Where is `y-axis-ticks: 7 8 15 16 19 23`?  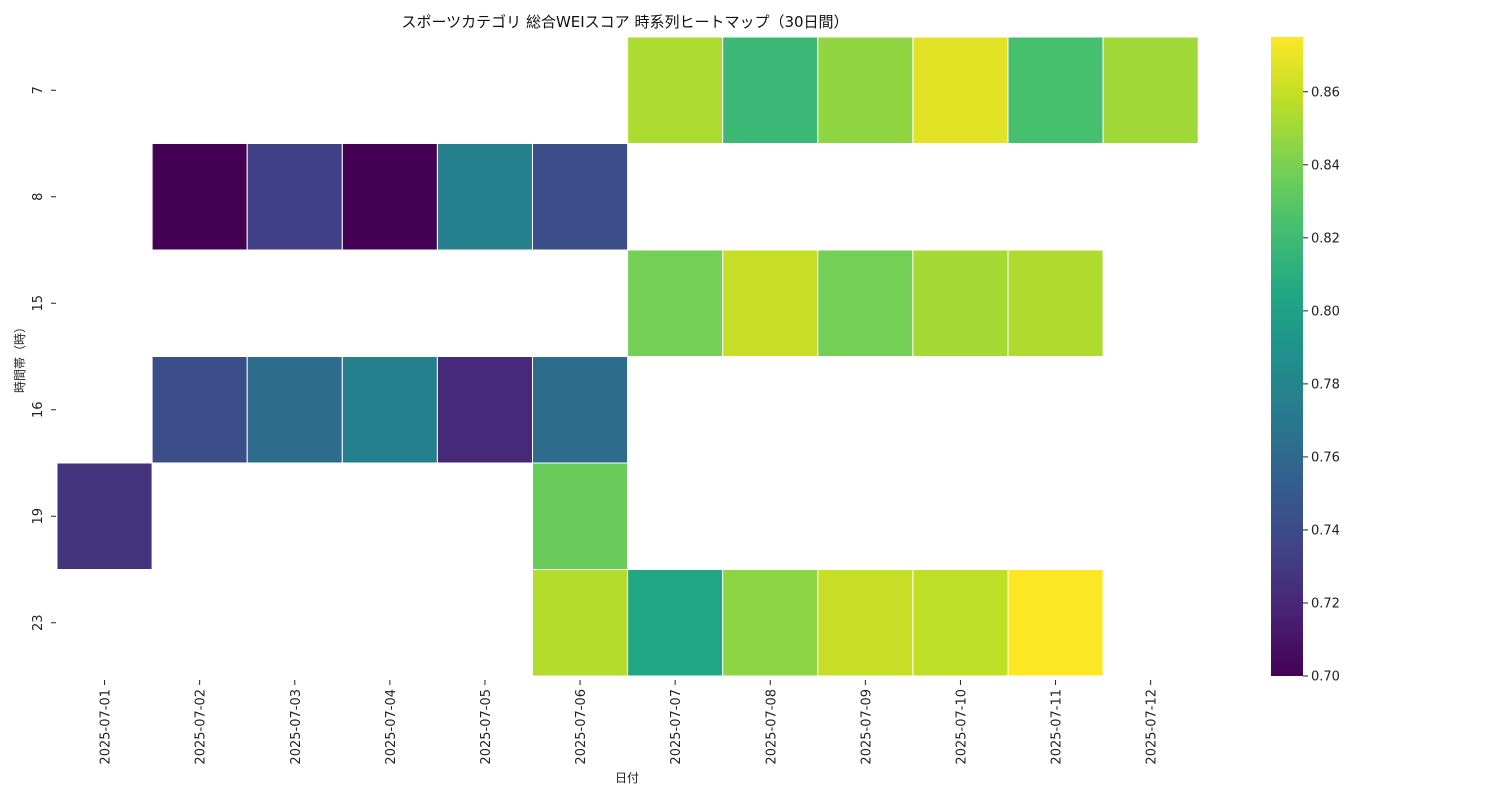 y-axis-ticks: 7 8 15 16 19 23 is located at coordinates (43, 358).